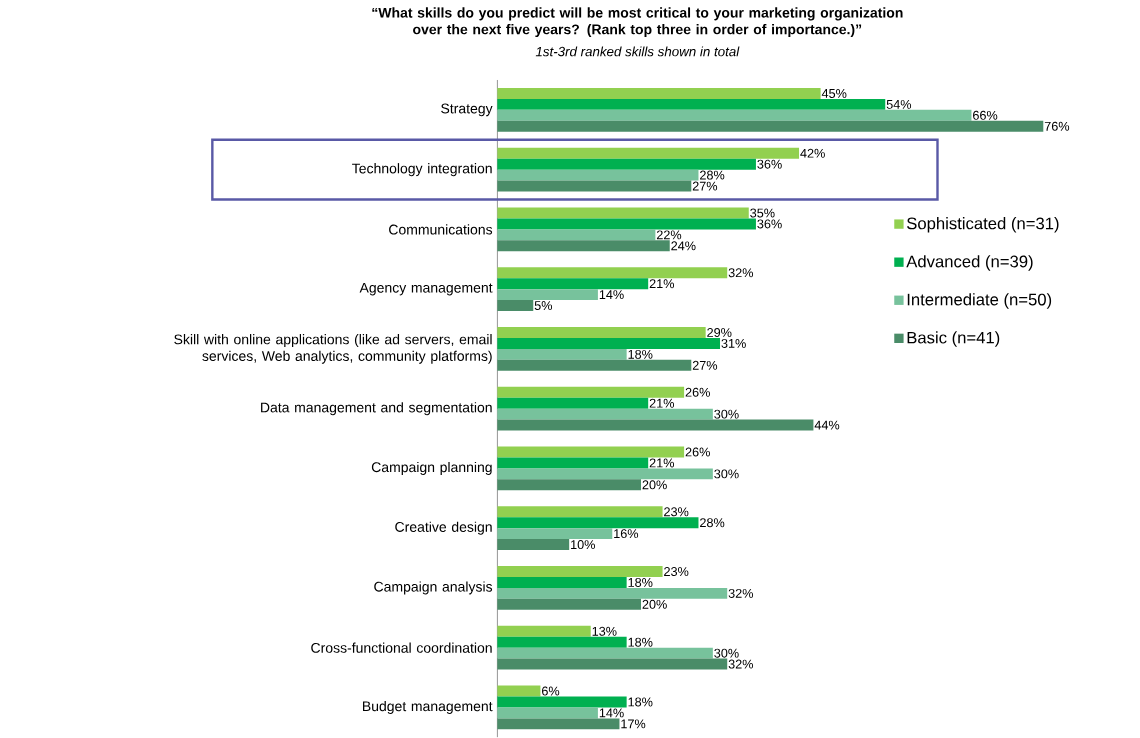  Describe the element at coordinates (433, 588) in the screenshot. I see `y-tick-label: Campaign analysis` at that location.